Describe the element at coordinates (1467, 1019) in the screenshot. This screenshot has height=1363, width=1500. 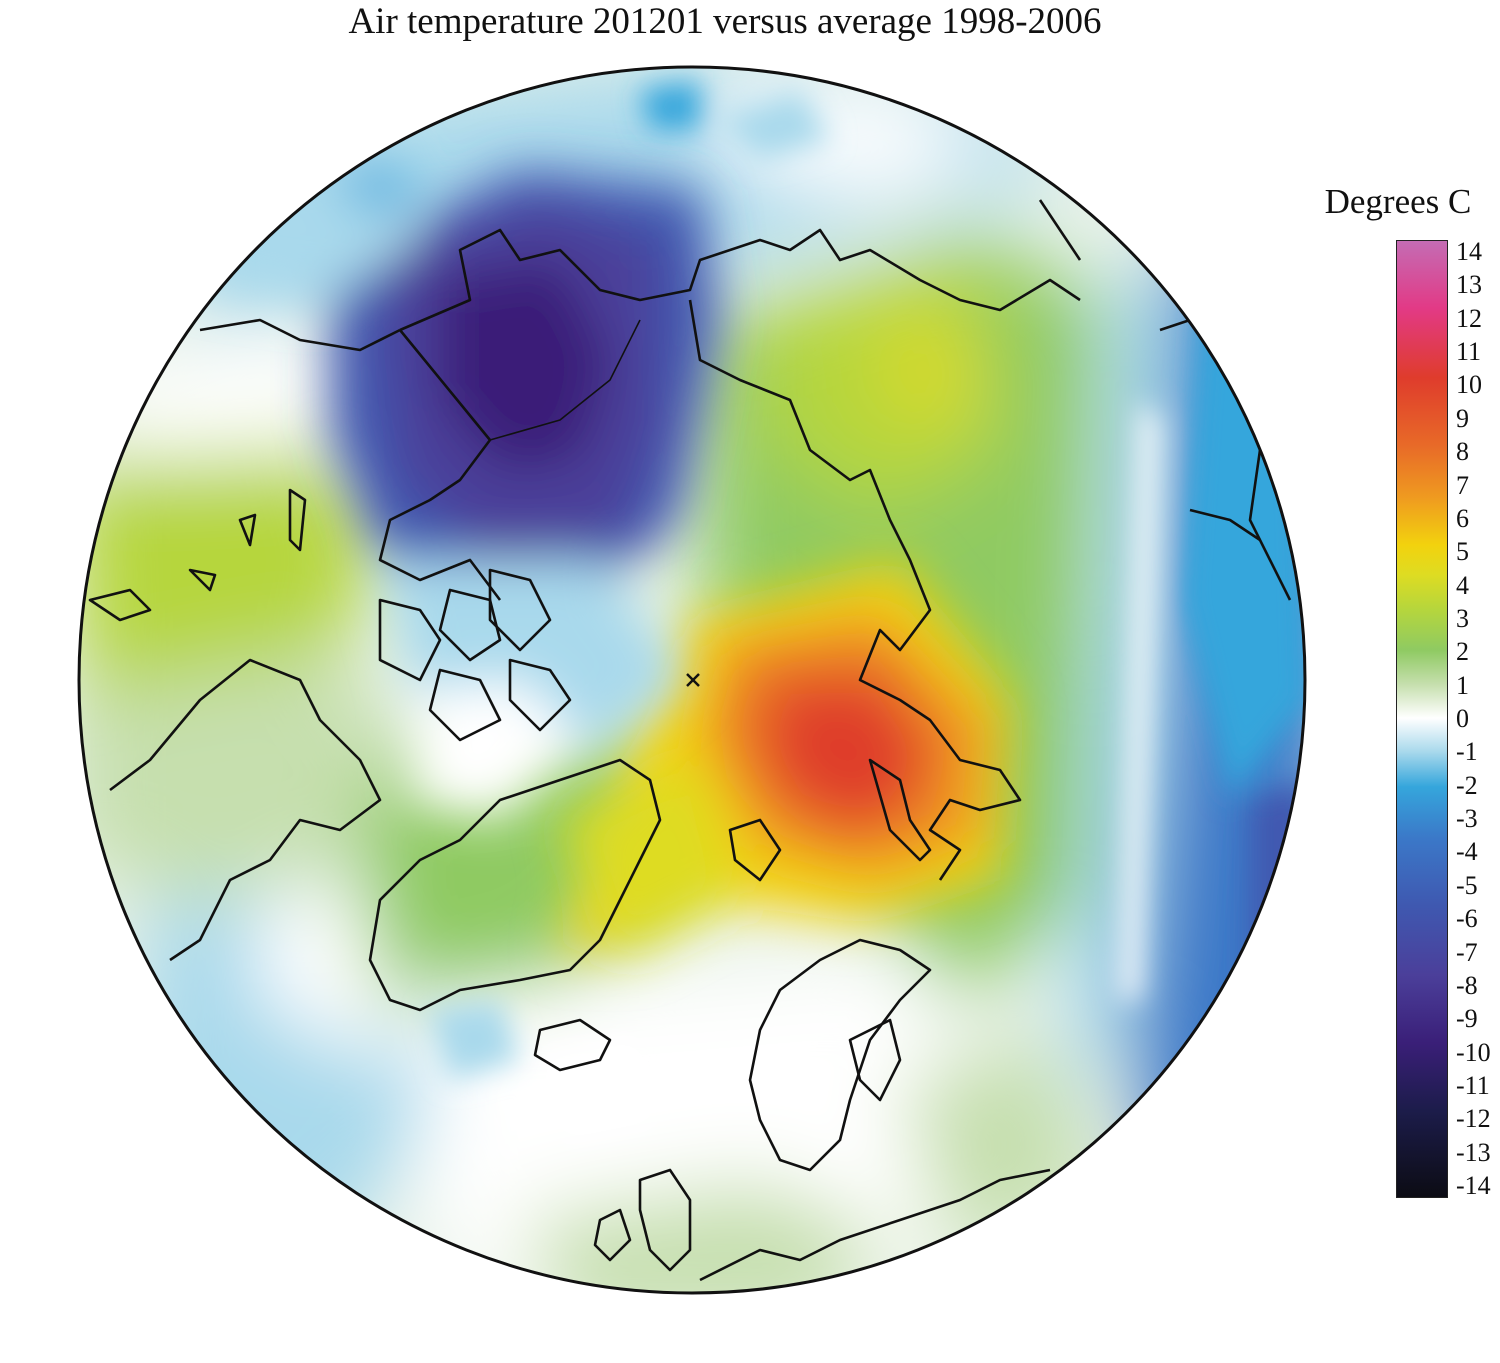
I see `colorbar-tick-label: -9` at that location.